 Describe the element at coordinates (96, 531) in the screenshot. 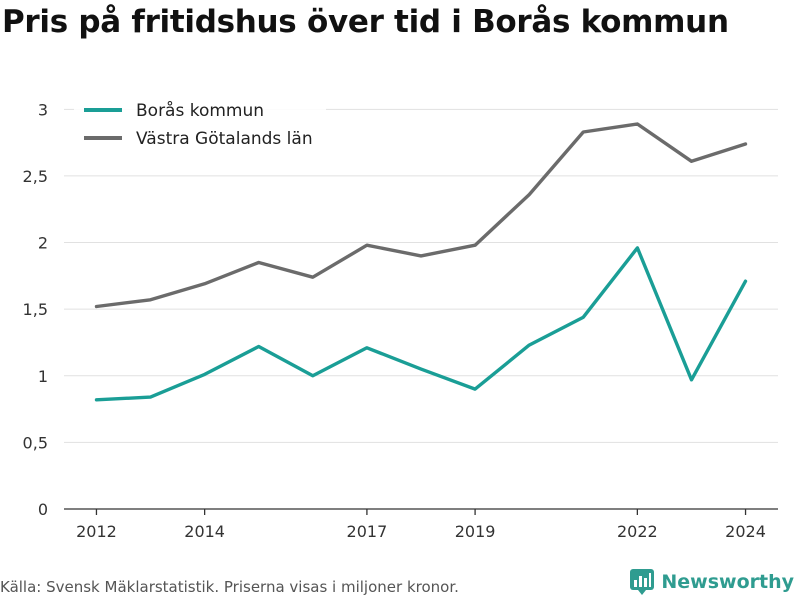

I see `x-tick-label: 2012` at that location.